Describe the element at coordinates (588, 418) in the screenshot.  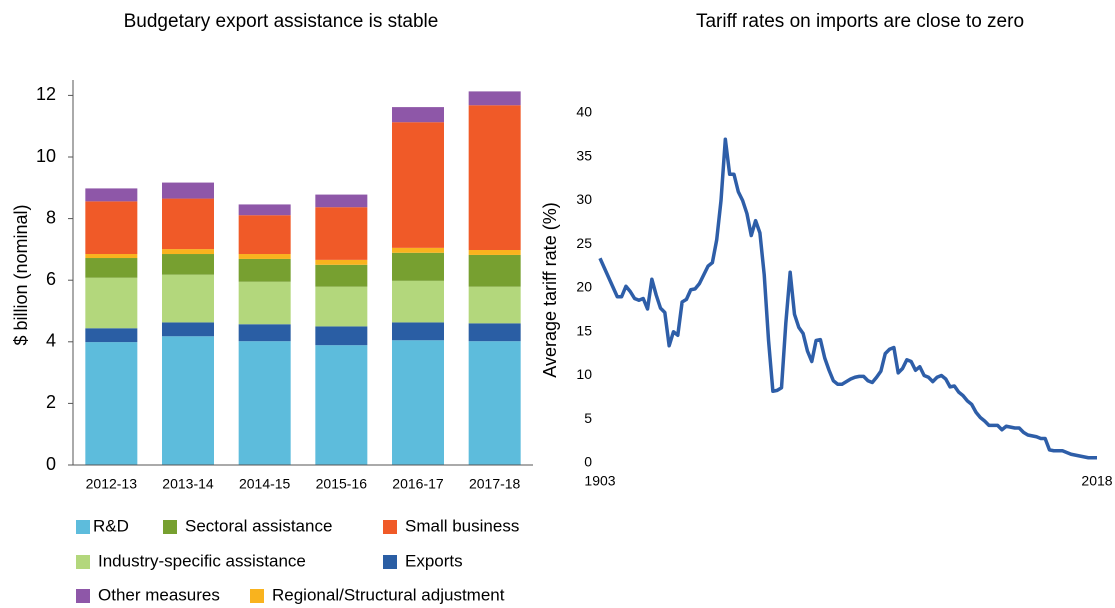
I see `y-tick-label: 5` at that location.